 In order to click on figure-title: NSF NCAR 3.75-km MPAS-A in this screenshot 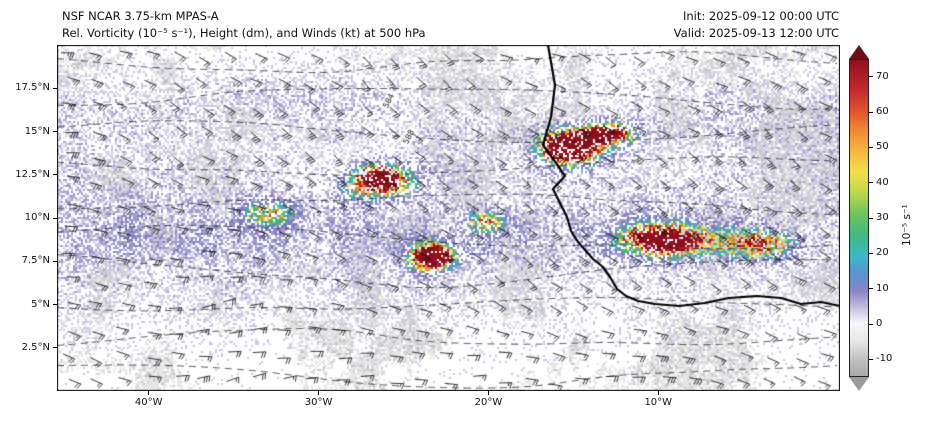, I will do `click(140, 16)`.